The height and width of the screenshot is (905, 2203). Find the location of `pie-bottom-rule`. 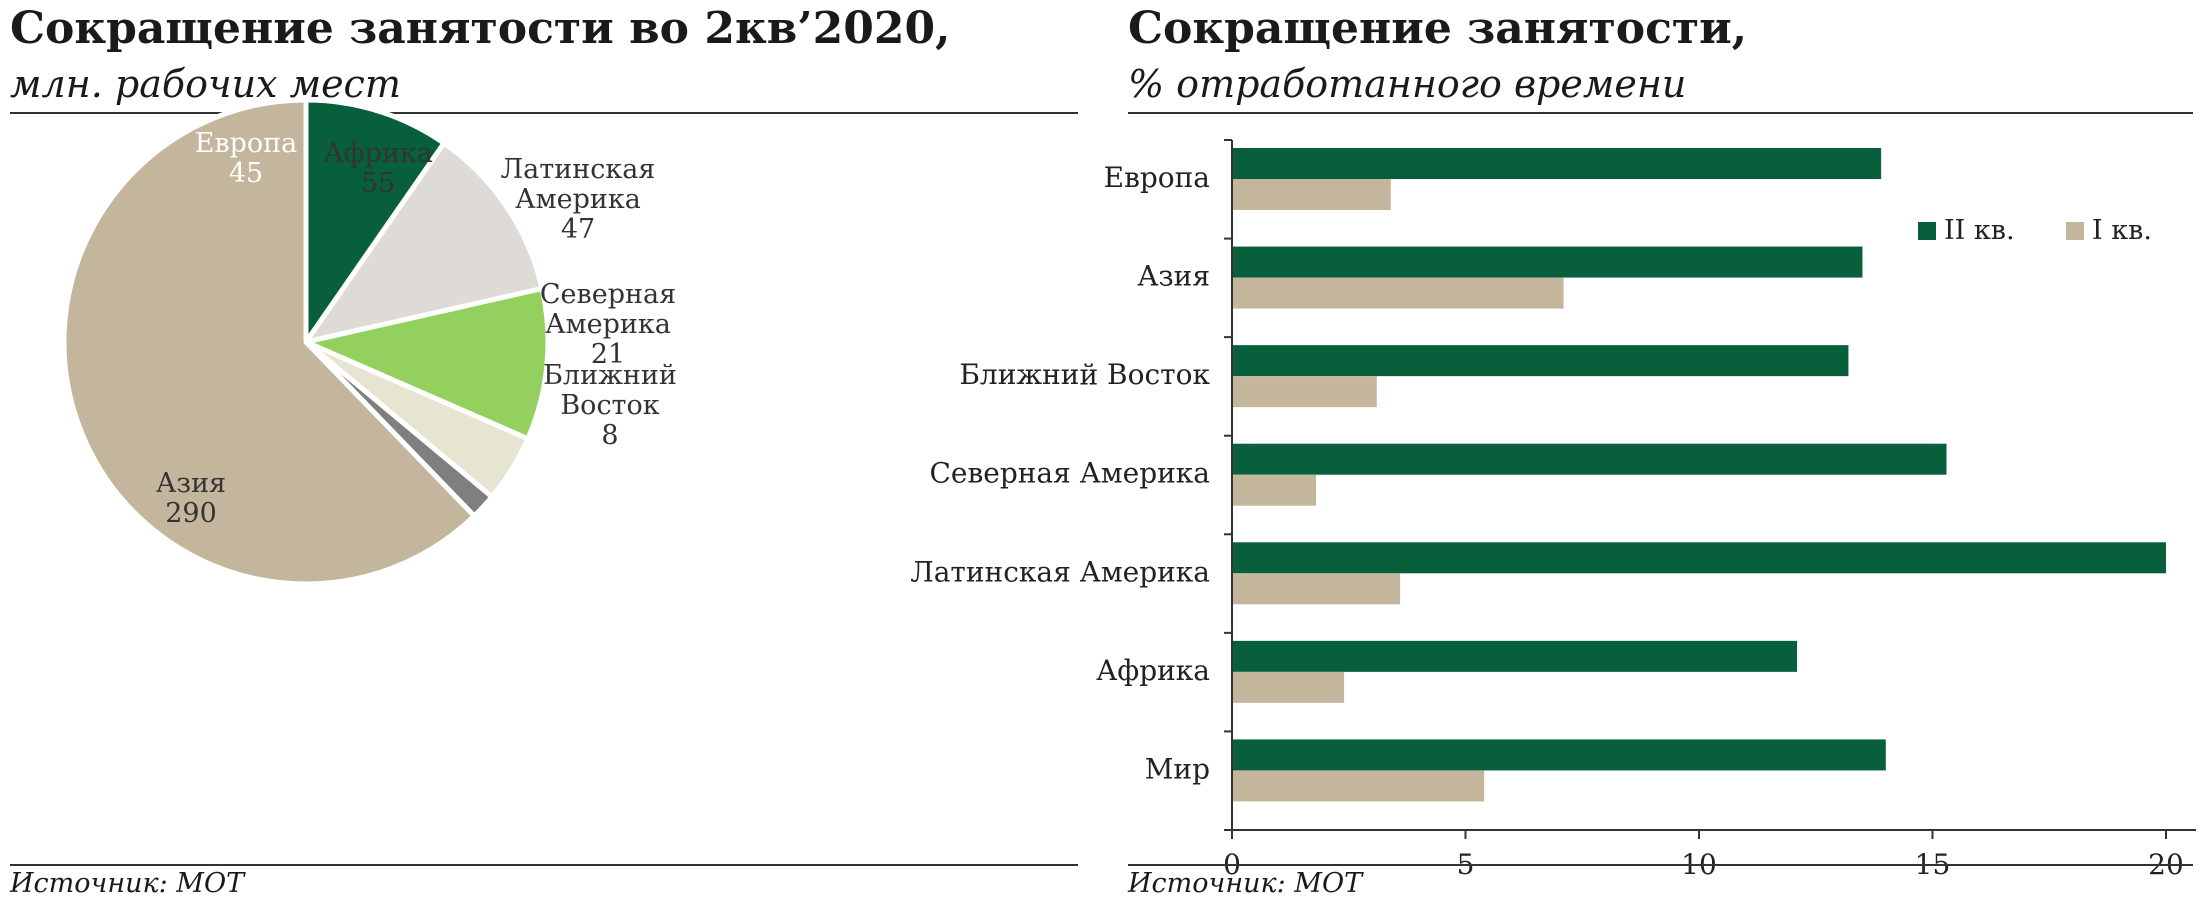

pie-bottom-rule is located at coordinates (544, 865).